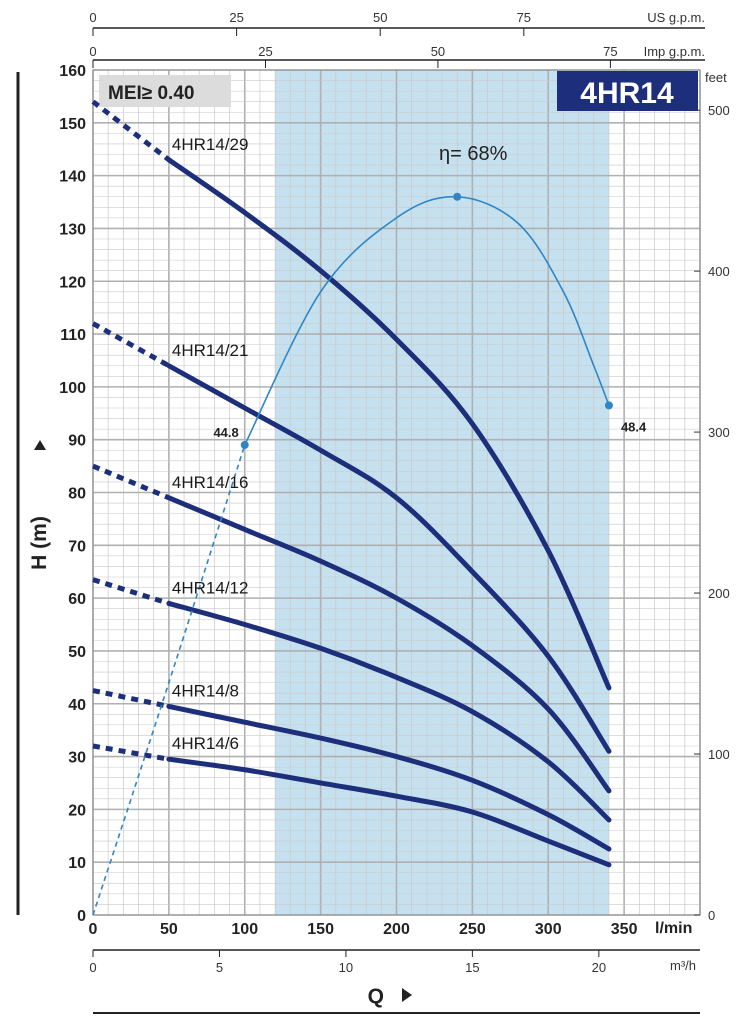  I want to click on efficiency-point-label: 48.4, so click(634, 426).